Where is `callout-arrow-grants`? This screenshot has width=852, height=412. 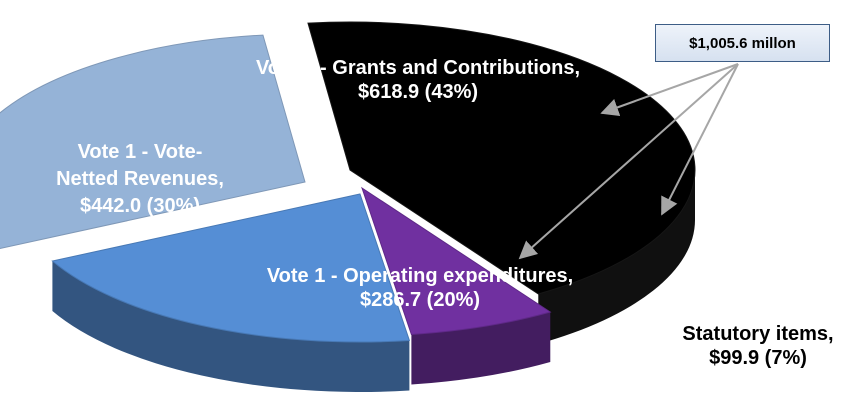 callout-arrow-grants is located at coordinates (669, 89).